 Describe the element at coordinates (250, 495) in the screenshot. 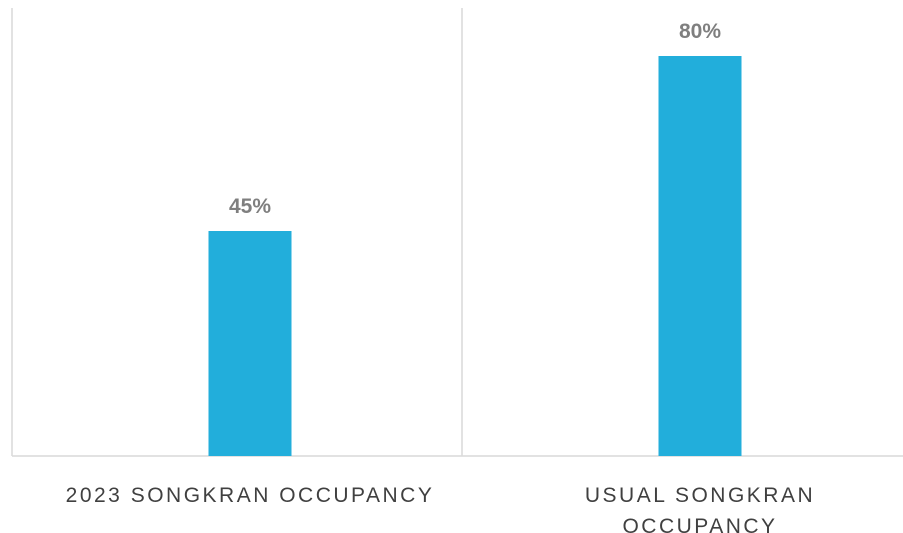

I see `category-label-1-line-1: 2023 SONGKRAN OCCUPANCY` at that location.